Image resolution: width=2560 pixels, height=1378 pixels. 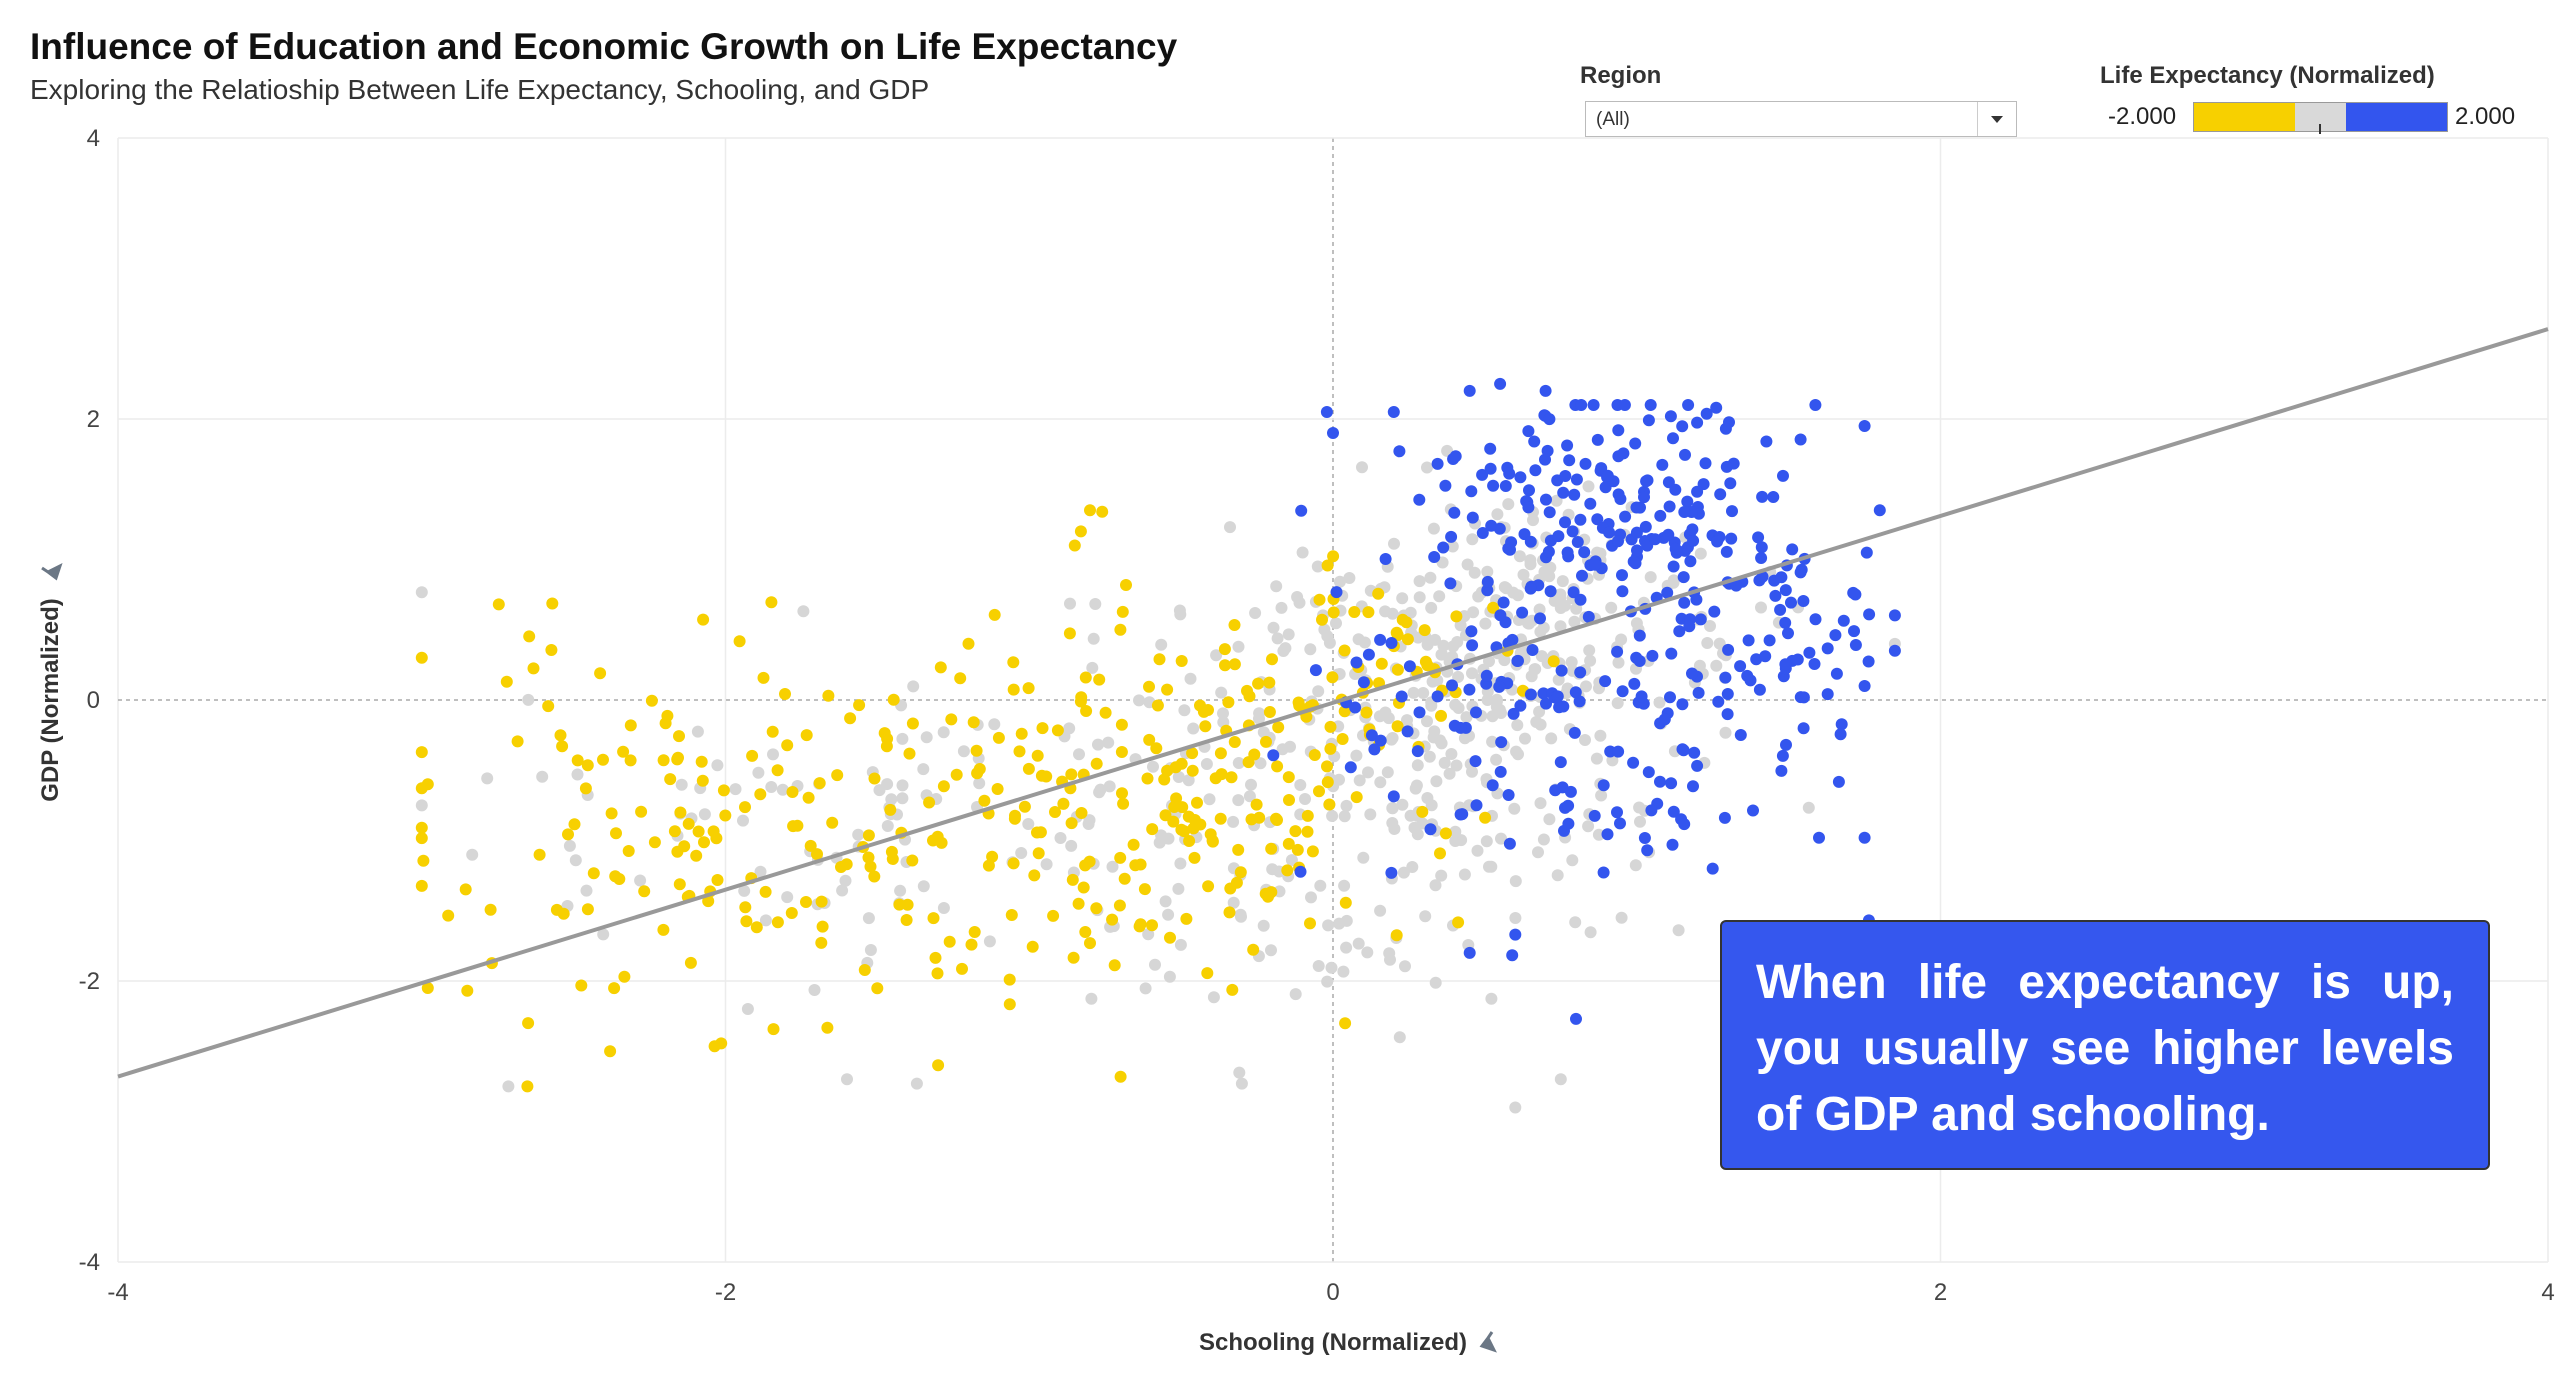 What do you see at coordinates (1801, 119) in the screenshot?
I see `region-filter-dropdown: (All)` at bounding box center [1801, 119].